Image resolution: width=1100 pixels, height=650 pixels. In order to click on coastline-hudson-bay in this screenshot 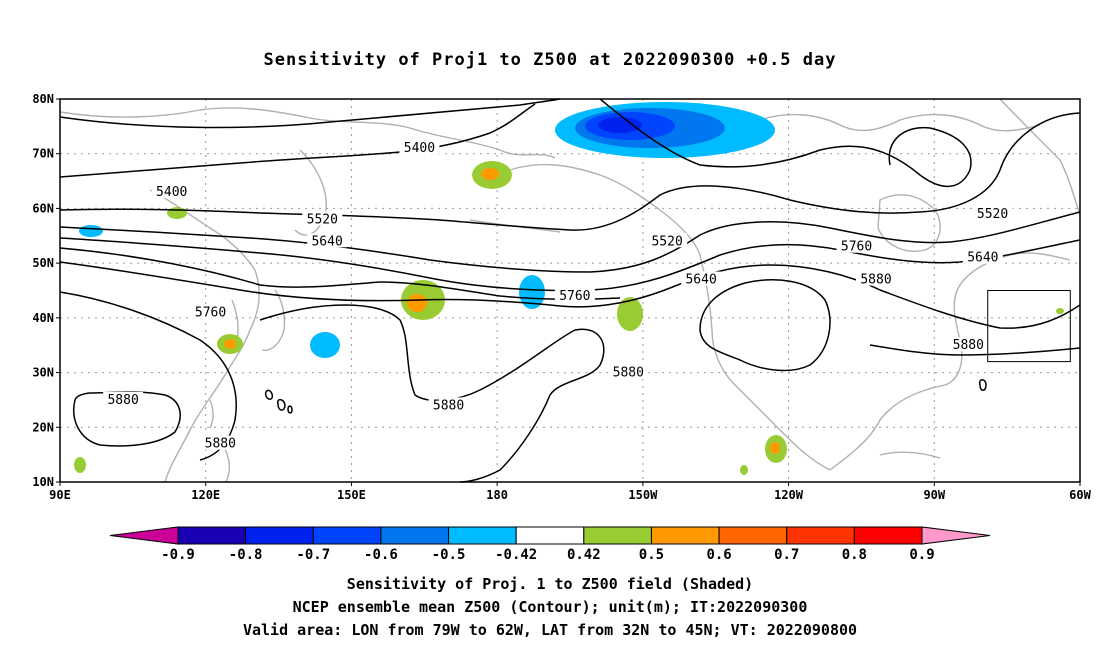, I will do `click(909, 223)`.